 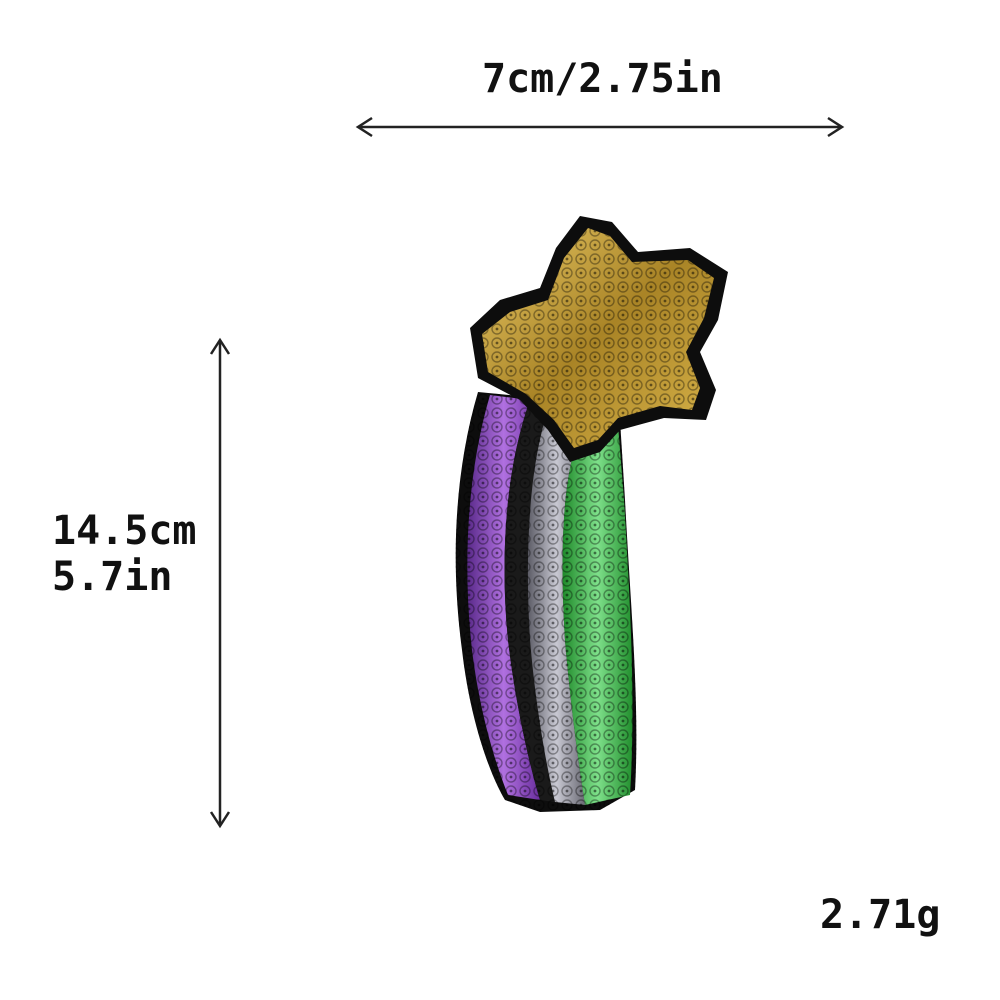 What do you see at coordinates (880, 915) in the screenshot?
I see `weight-label: 2.71g` at bounding box center [880, 915].